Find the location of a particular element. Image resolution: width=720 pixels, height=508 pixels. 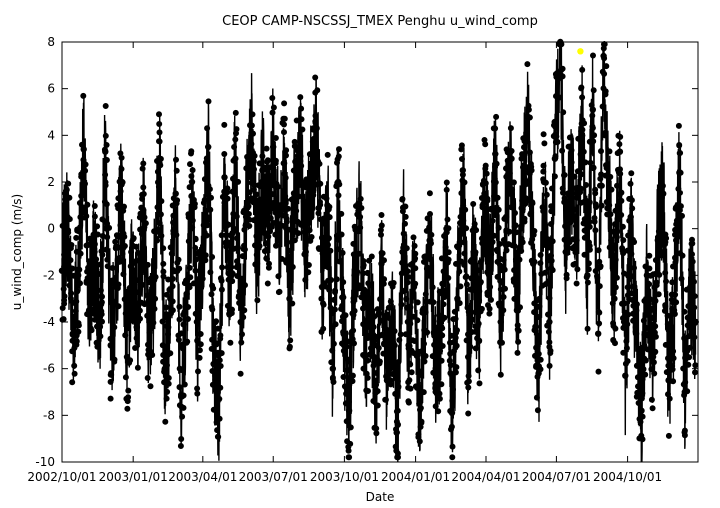

x-tick-label: 2004/10/01 is located at coordinates (627, 477).